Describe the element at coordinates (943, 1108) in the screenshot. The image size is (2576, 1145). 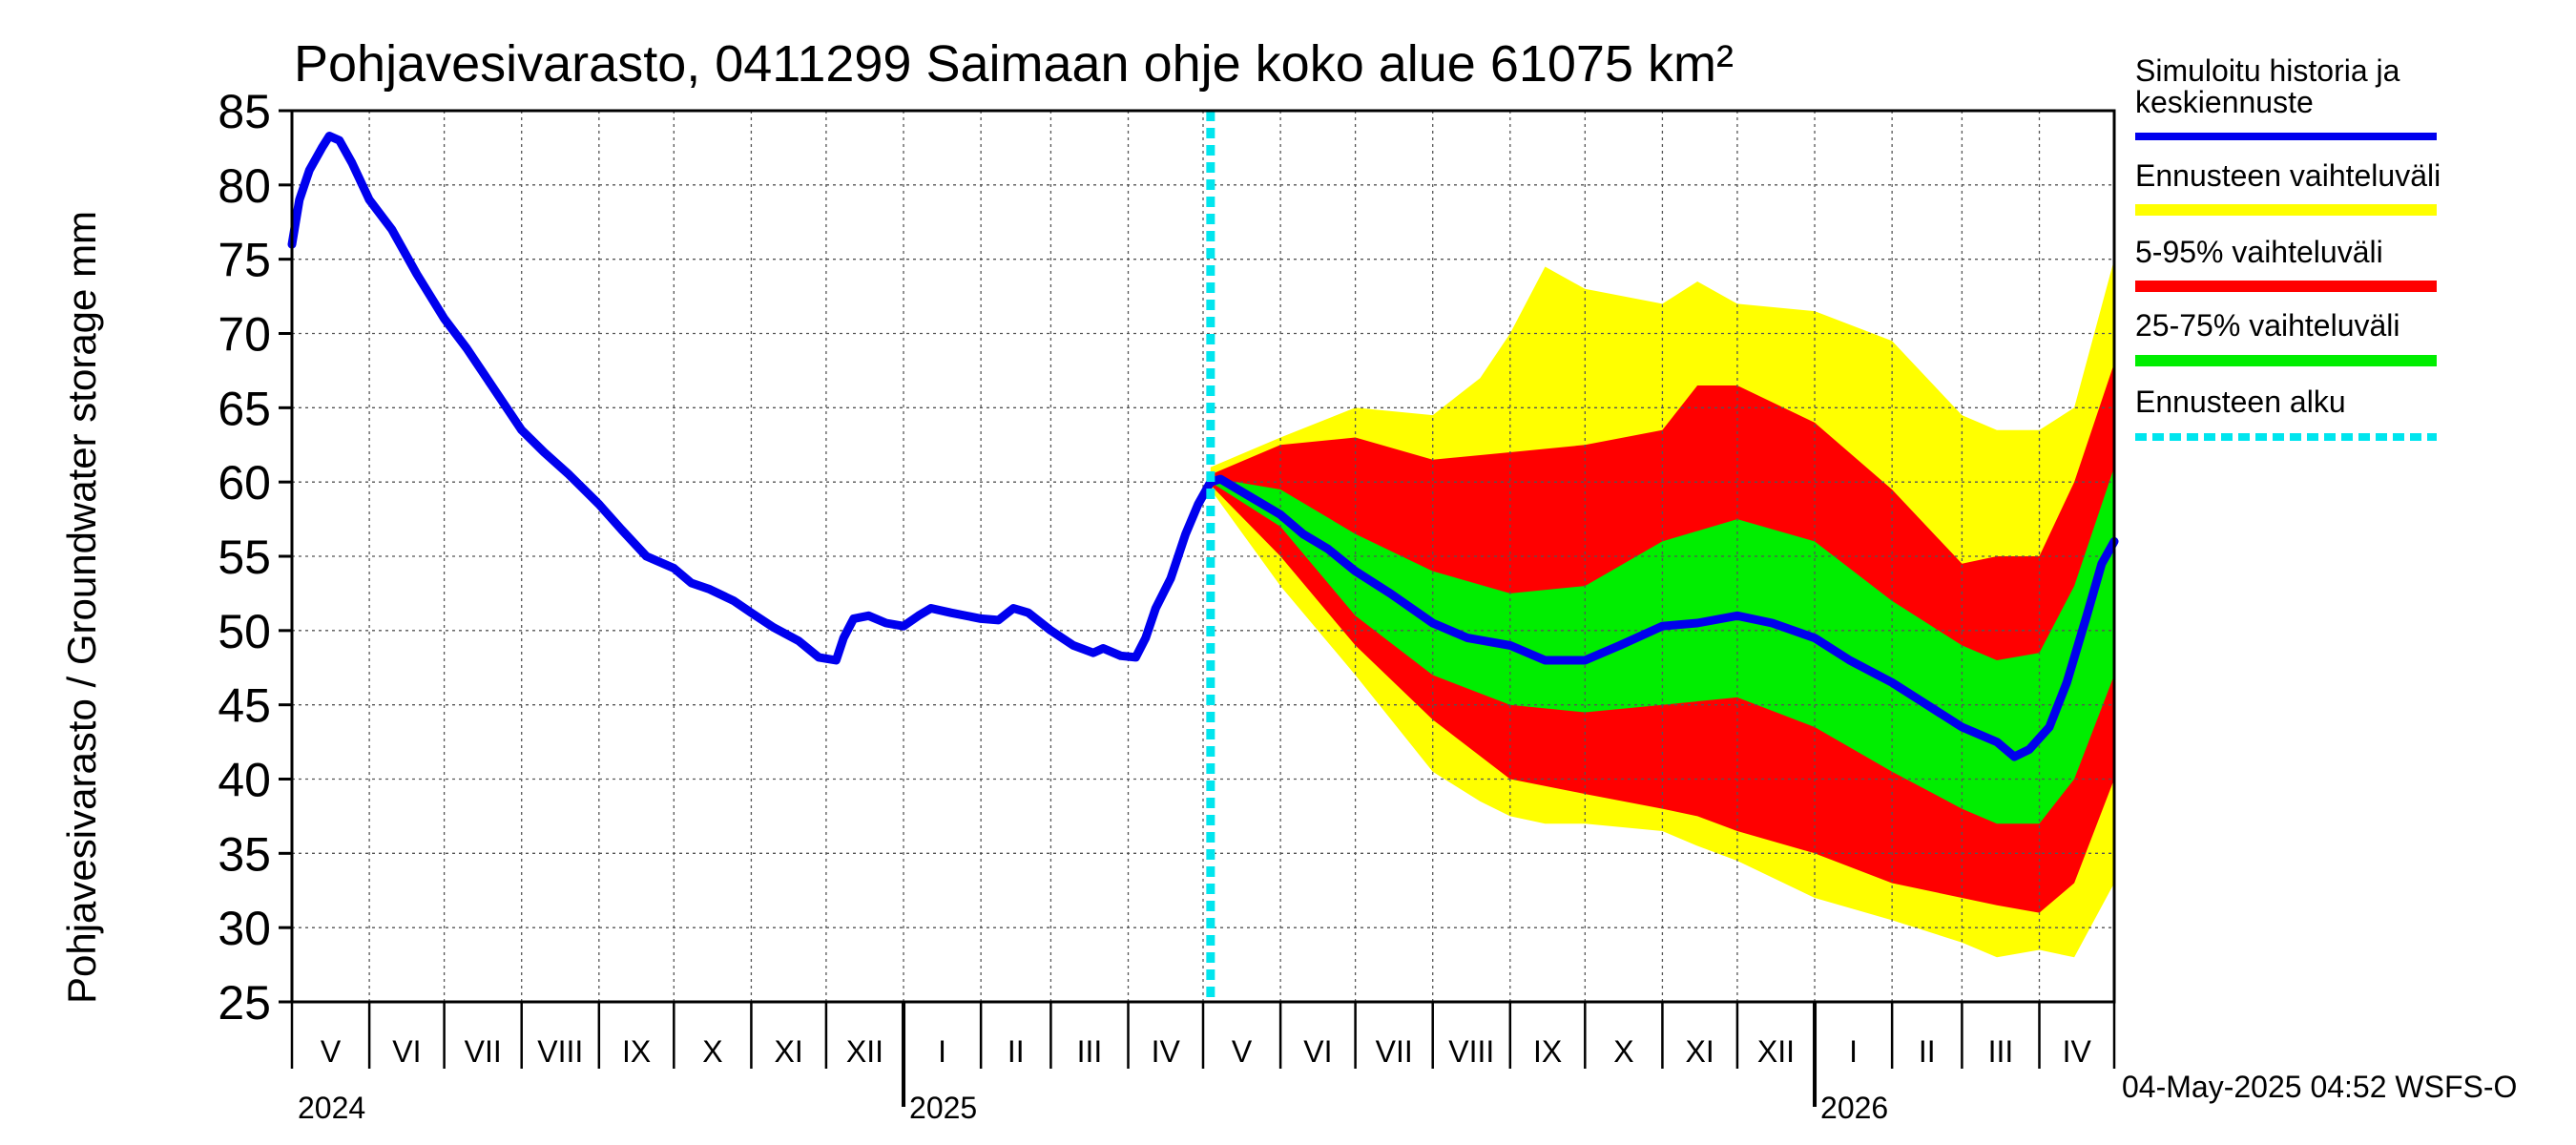
I see `x-year-label: 2025` at that location.